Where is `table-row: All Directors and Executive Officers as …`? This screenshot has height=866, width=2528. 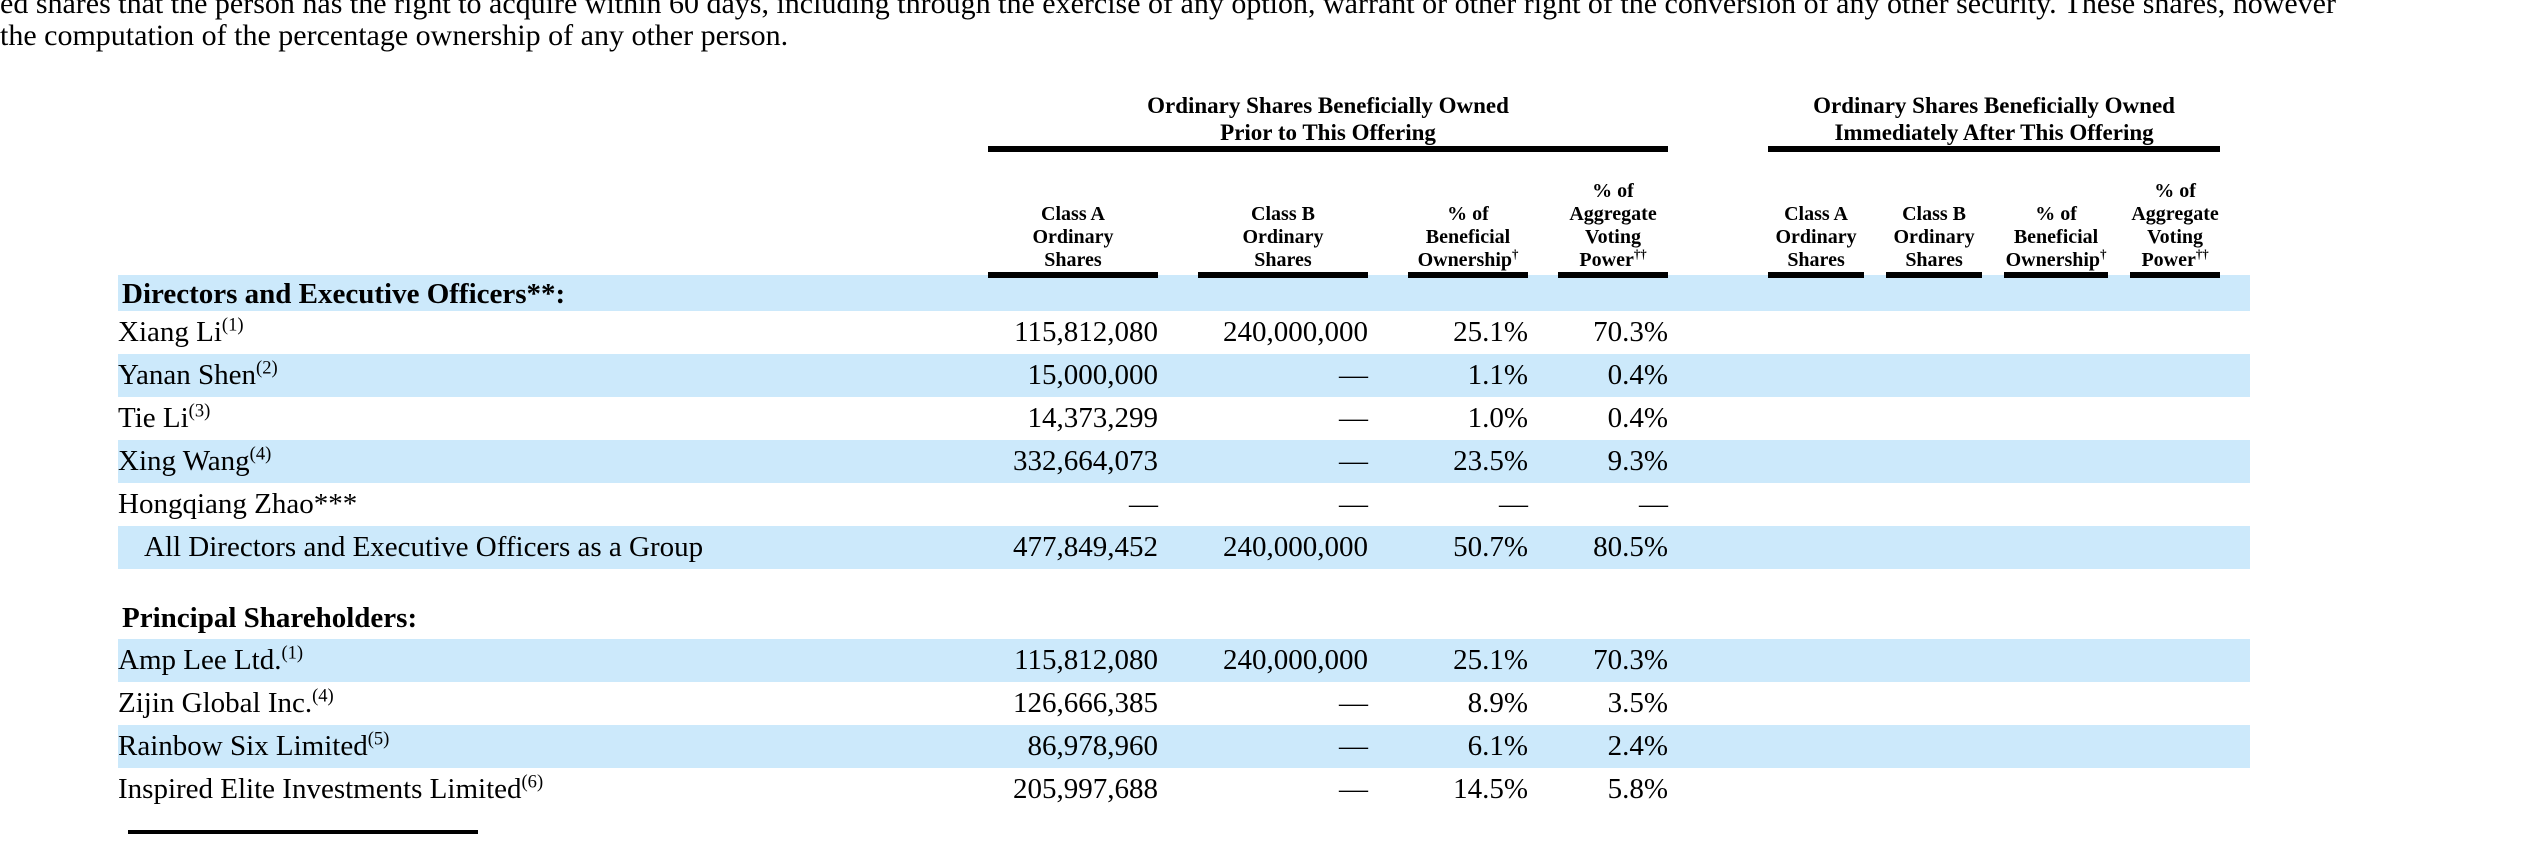
table-row: All Directors and Executive Officers as … is located at coordinates (1184, 547).